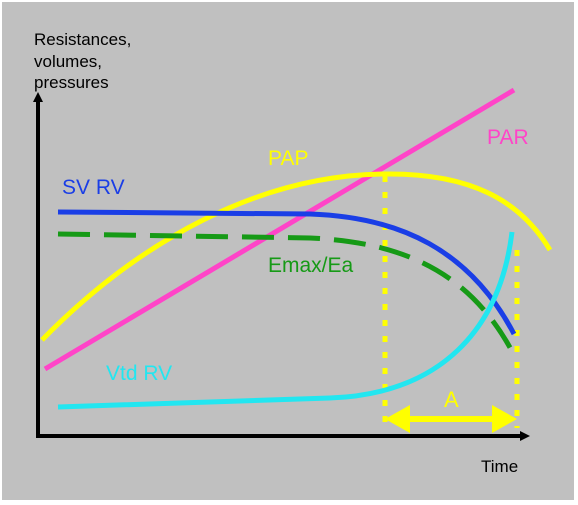 This screenshot has width=578, height=505. Describe the element at coordinates (451, 419) in the screenshot. I see `interval-arrow` at that location.